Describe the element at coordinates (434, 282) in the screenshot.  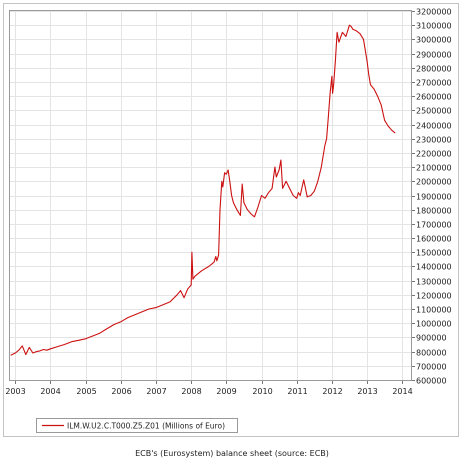
I see `y-tick-label: 1300000` at that location.